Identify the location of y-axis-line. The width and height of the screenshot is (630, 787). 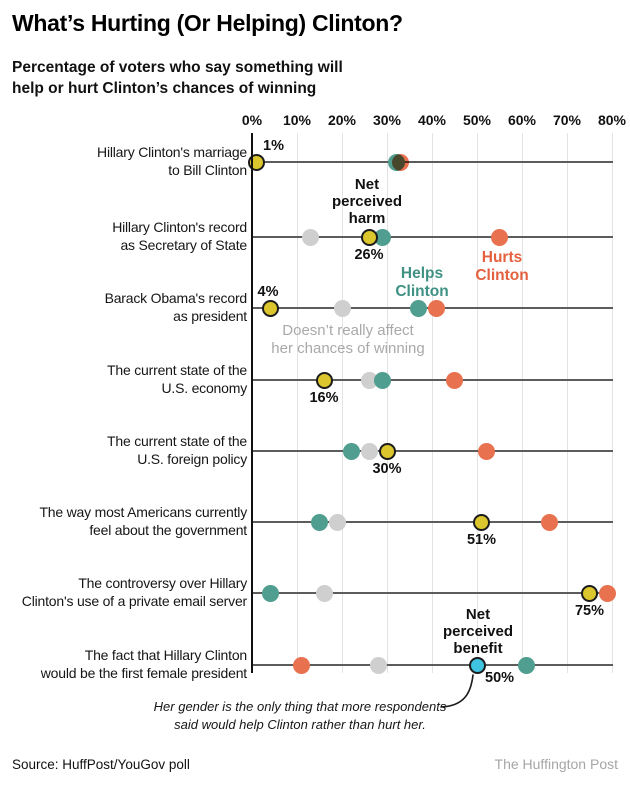
(252, 403).